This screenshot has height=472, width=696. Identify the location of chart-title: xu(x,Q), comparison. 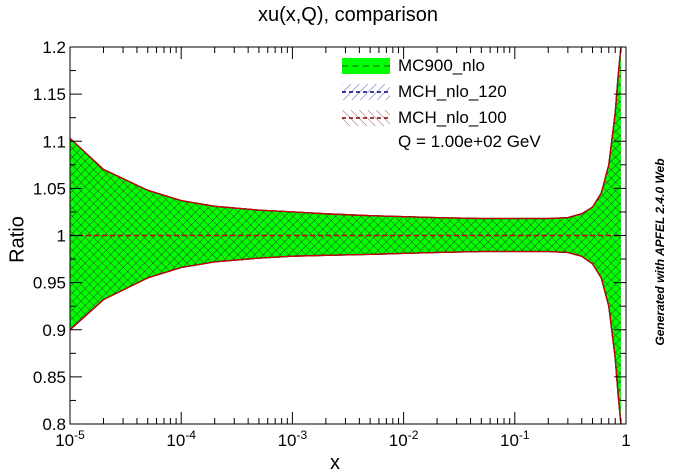
(348, 15).